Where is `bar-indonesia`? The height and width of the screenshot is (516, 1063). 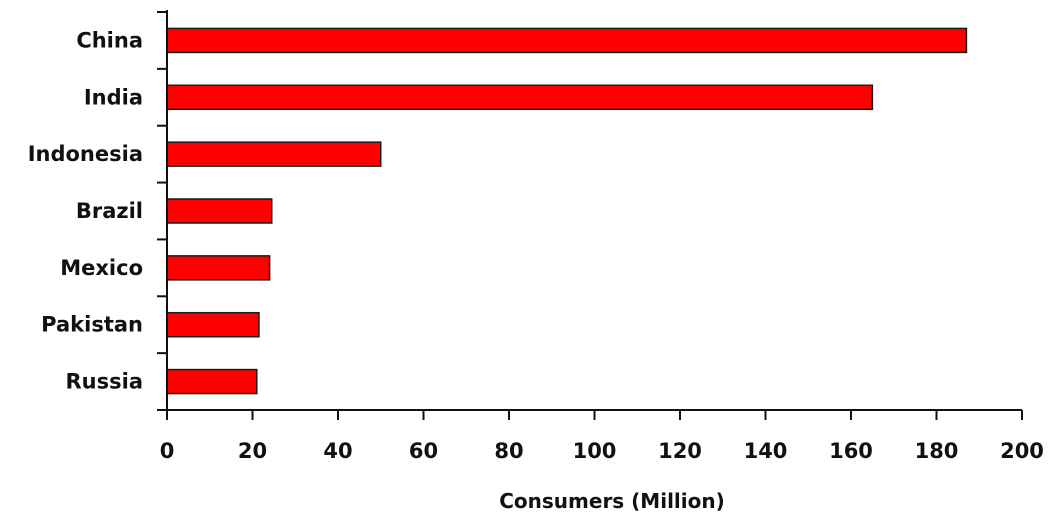
bar-indonesia is located at coordinates (274, 154).